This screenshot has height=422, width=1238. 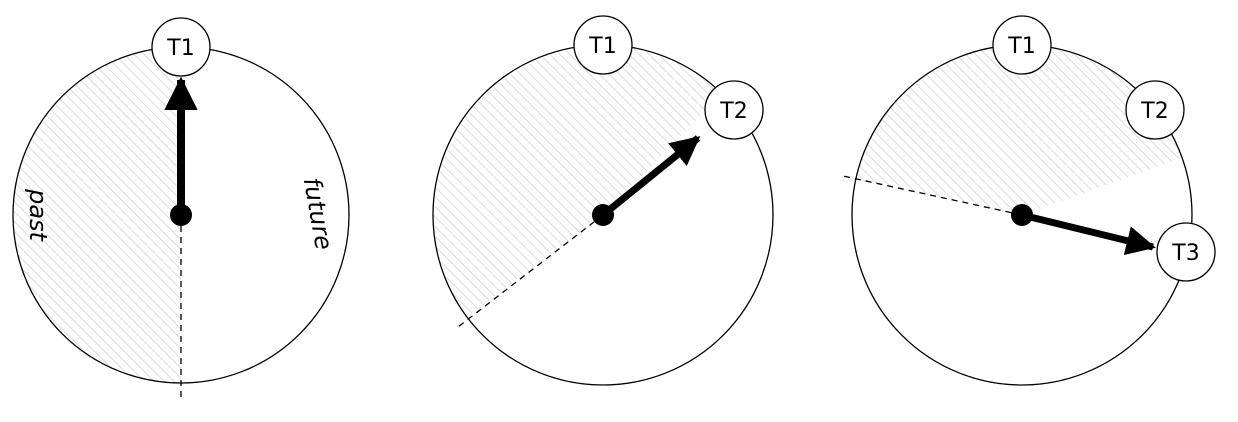 I want to click on past-label: past, so click(x=38, y=215).